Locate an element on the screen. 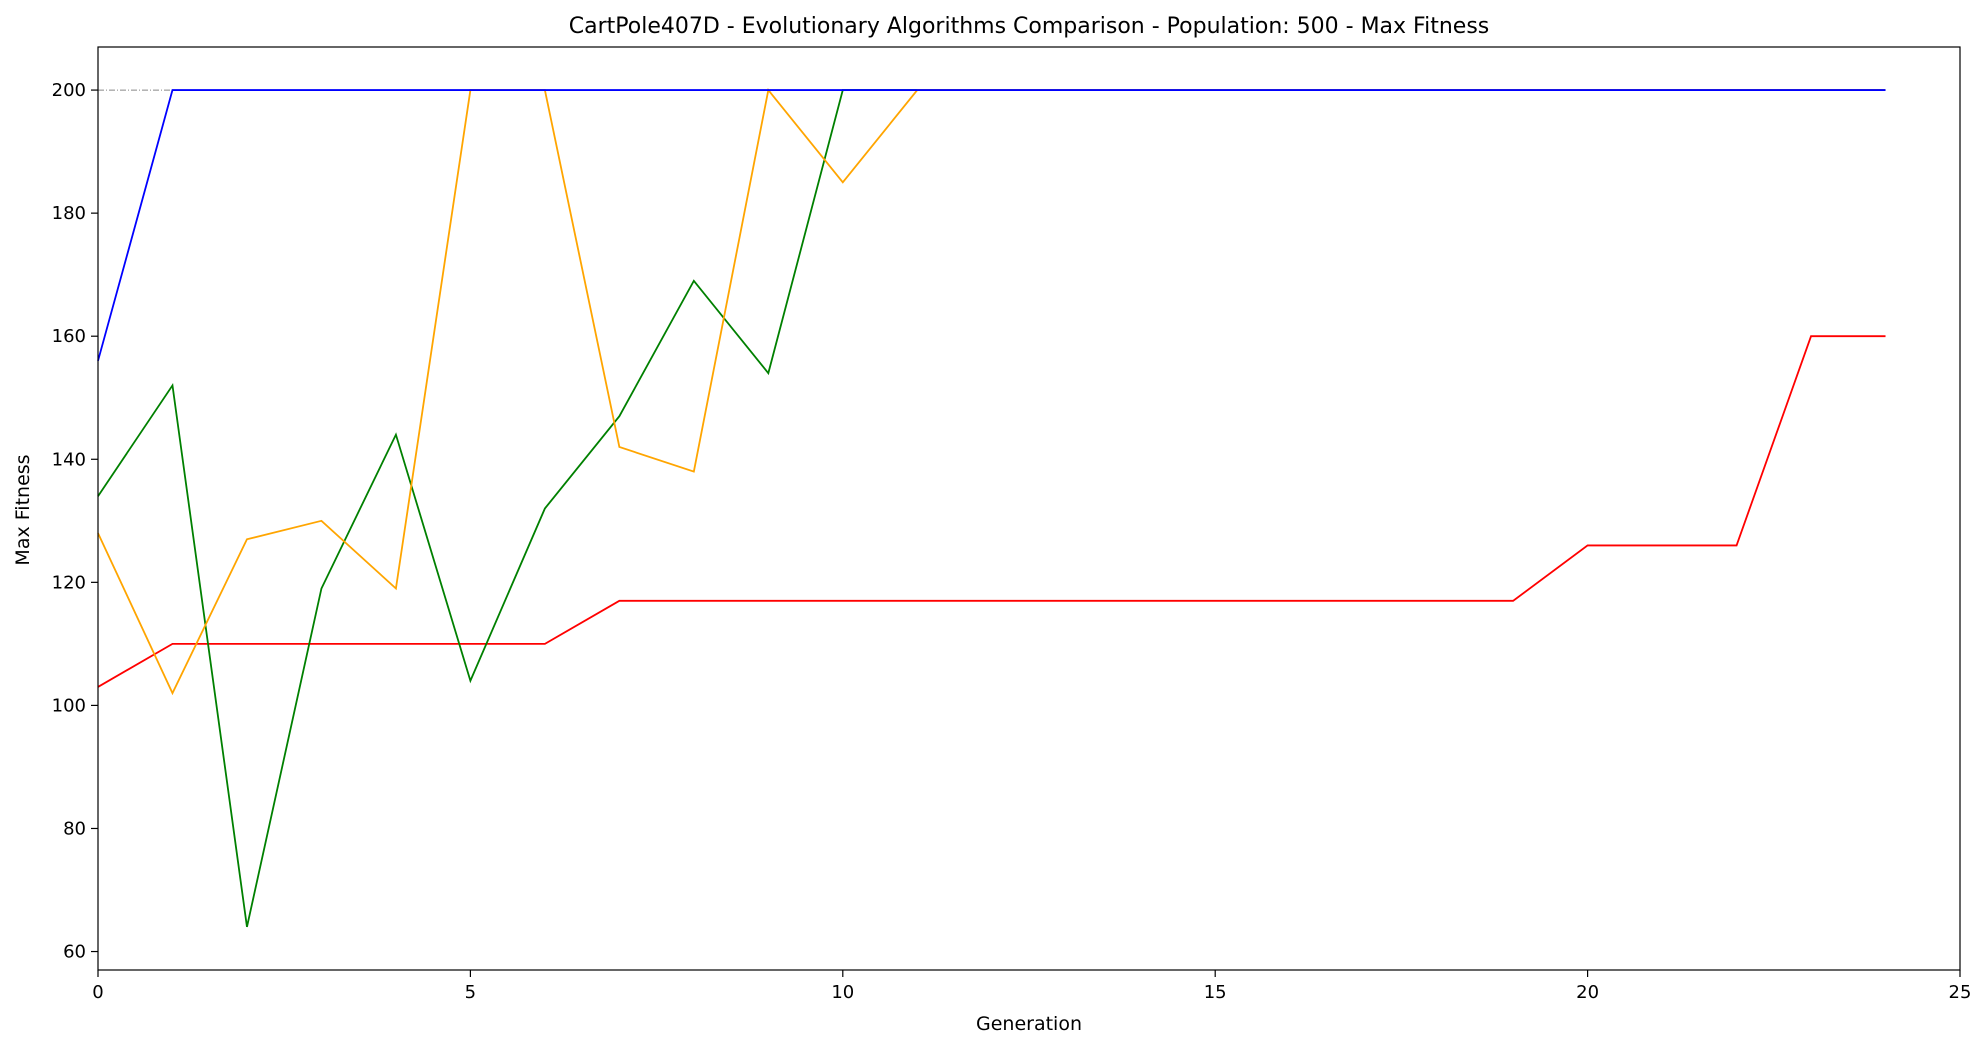  y-axis-label: Max Fitness is located at coordinates (23, 509).